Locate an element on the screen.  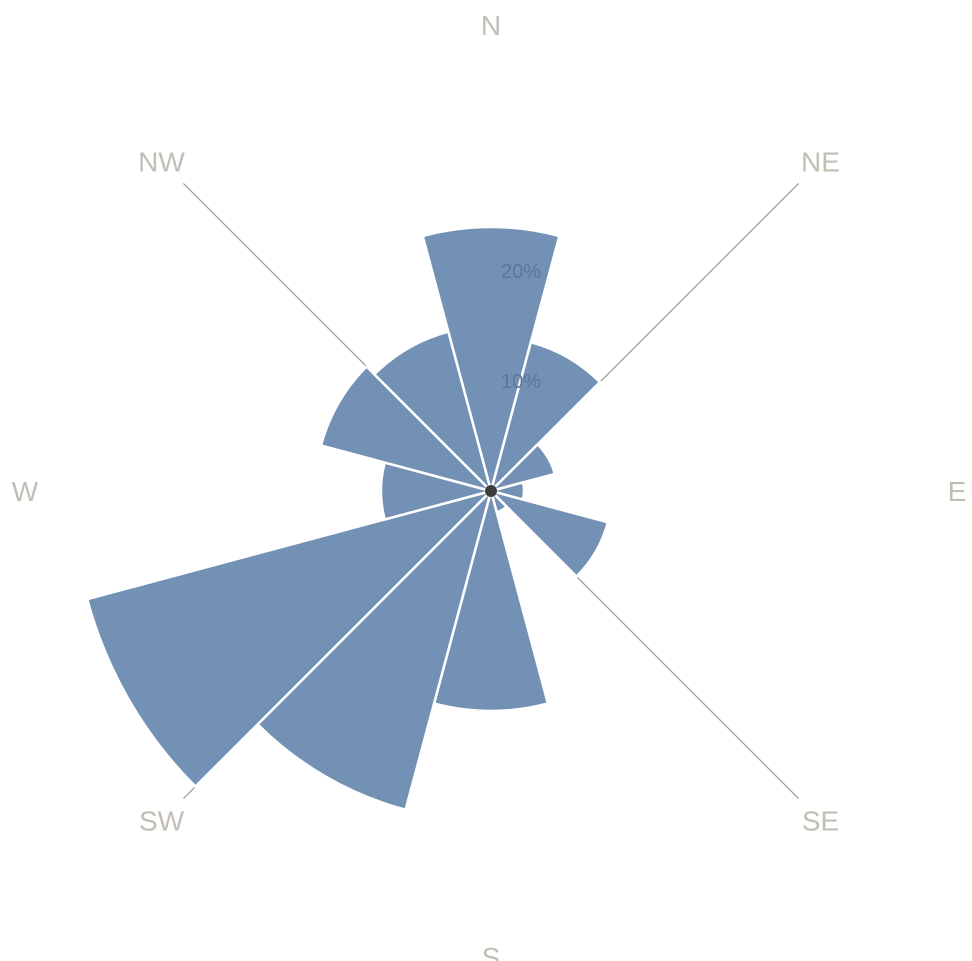
radial-tick-label: 20% is located at coordinates (521, 272).